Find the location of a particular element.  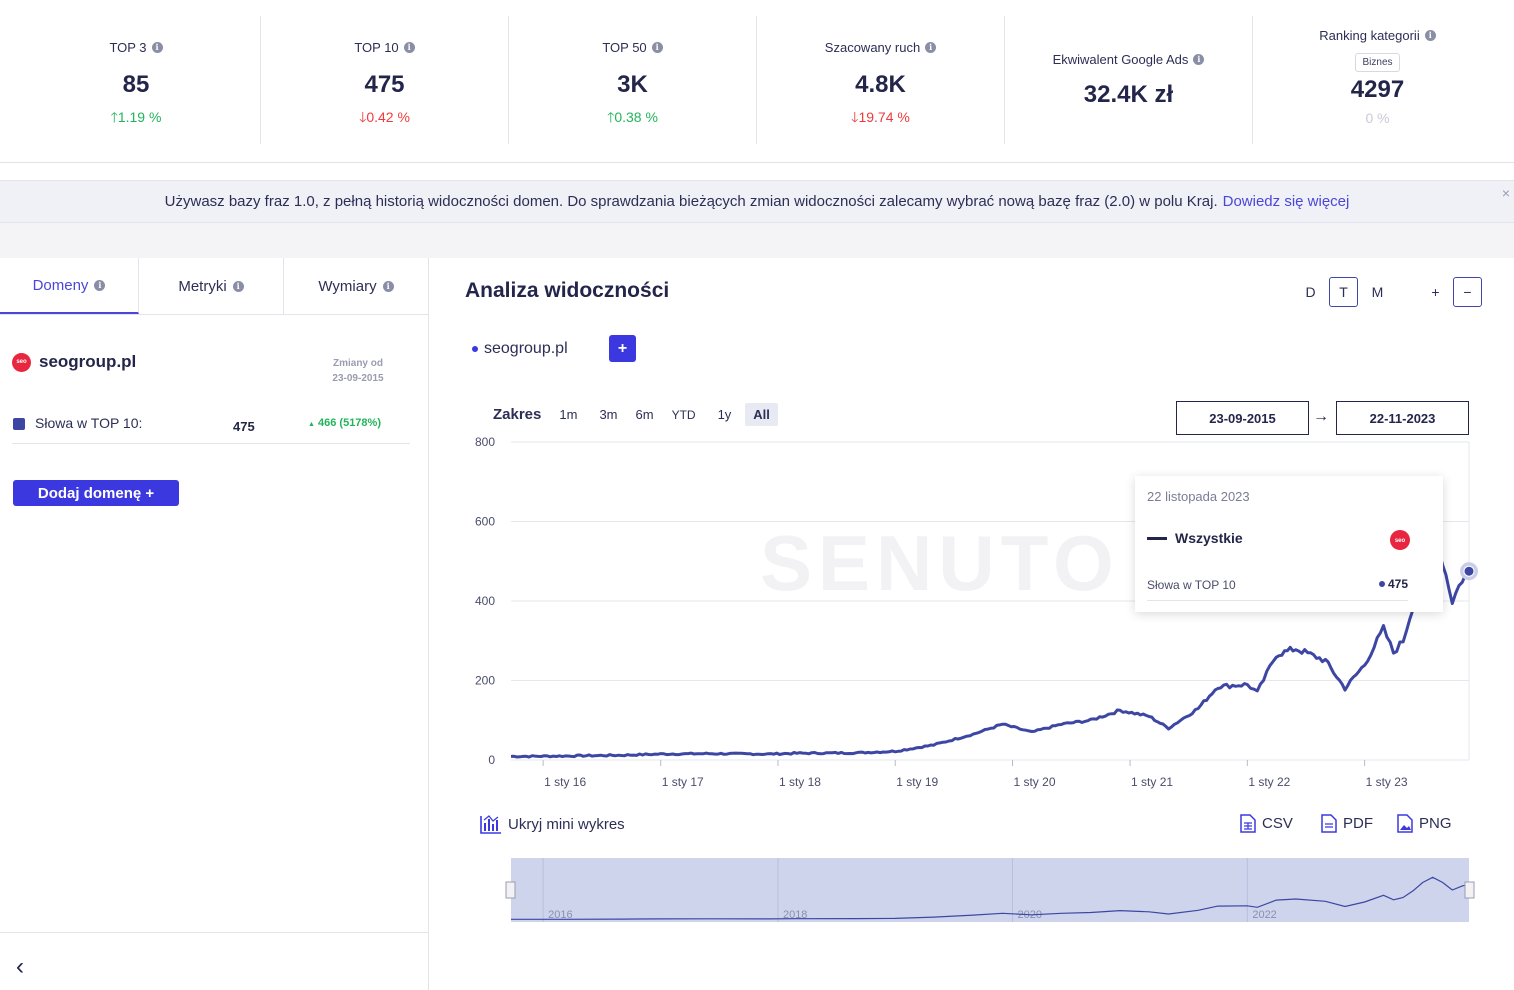

zoom-out-button: − is located at coordinates (1467, 292).